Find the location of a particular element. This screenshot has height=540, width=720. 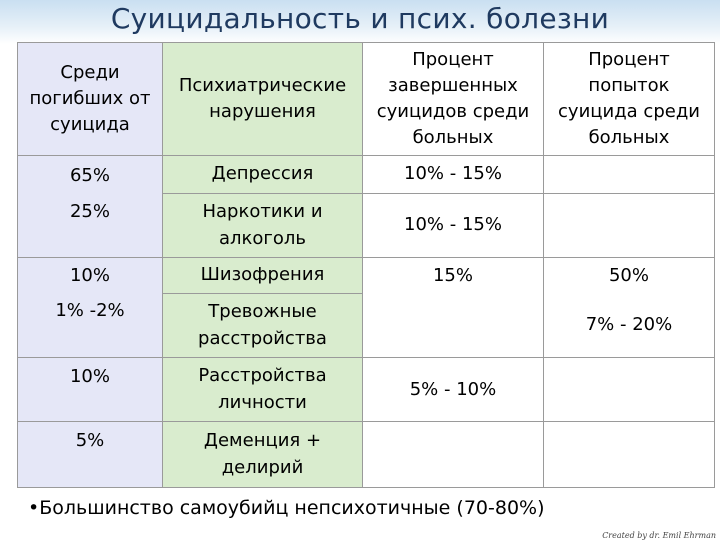

header-deaths: Среди погибших от суицида is located at coordinates (89, 99).